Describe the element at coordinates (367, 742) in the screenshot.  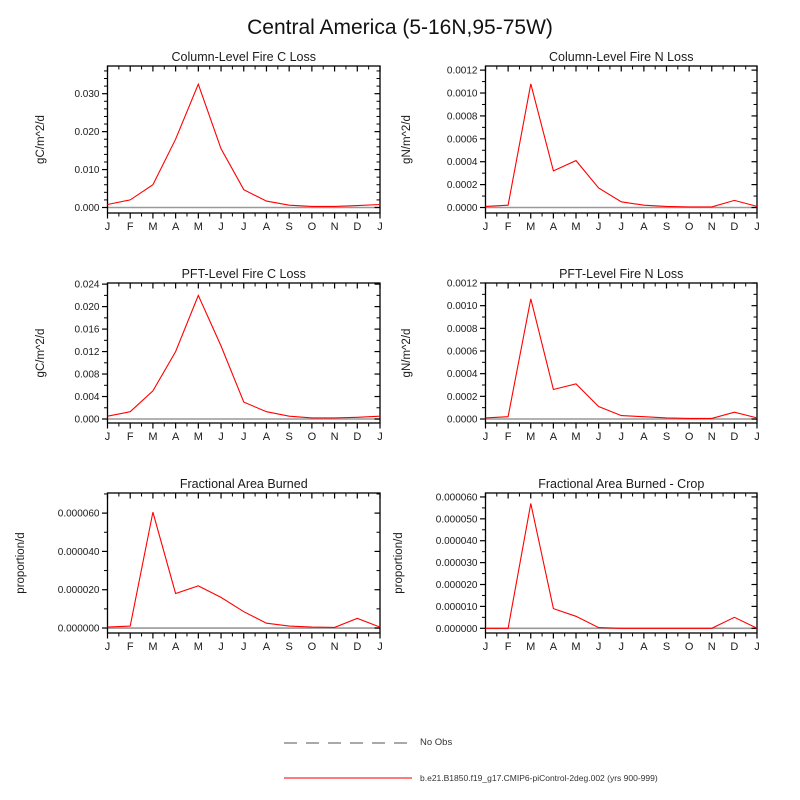
I see `legend-item-no-obs: No Obs` at that location.